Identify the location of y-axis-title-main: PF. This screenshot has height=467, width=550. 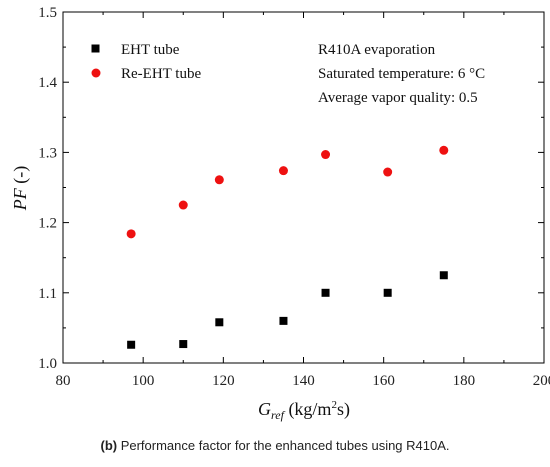
(20, 199).